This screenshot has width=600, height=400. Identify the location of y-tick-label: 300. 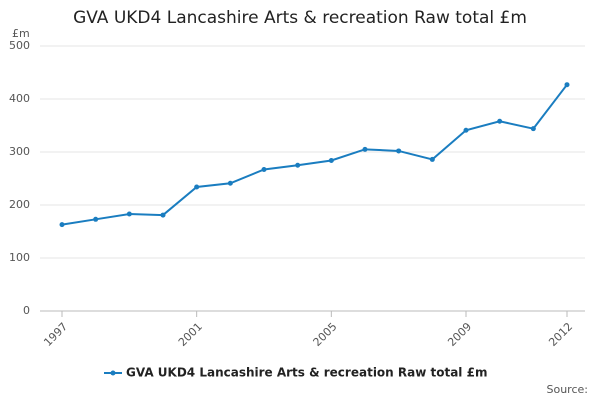
(19, 151).